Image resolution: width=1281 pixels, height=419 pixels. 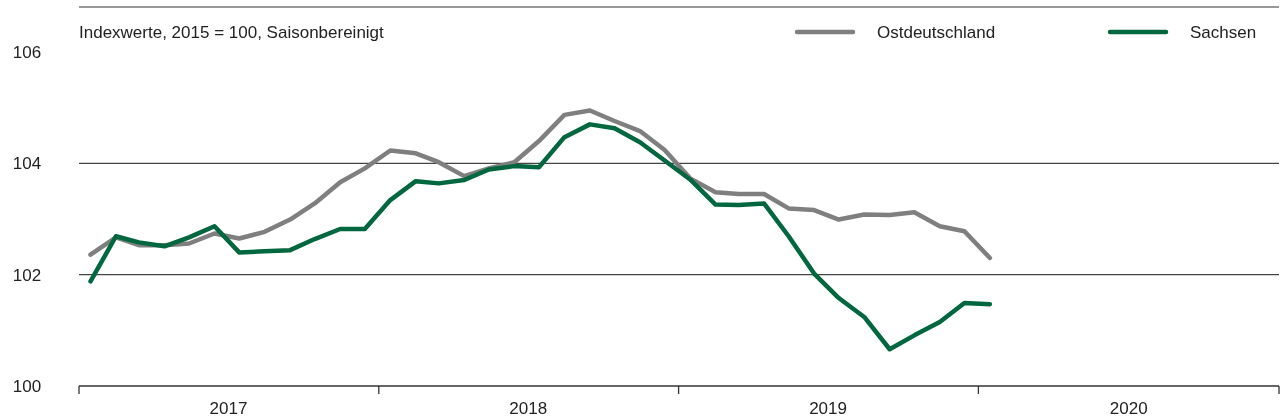 I want to click on y-tick-label: 106, so click(x=27, y=52).